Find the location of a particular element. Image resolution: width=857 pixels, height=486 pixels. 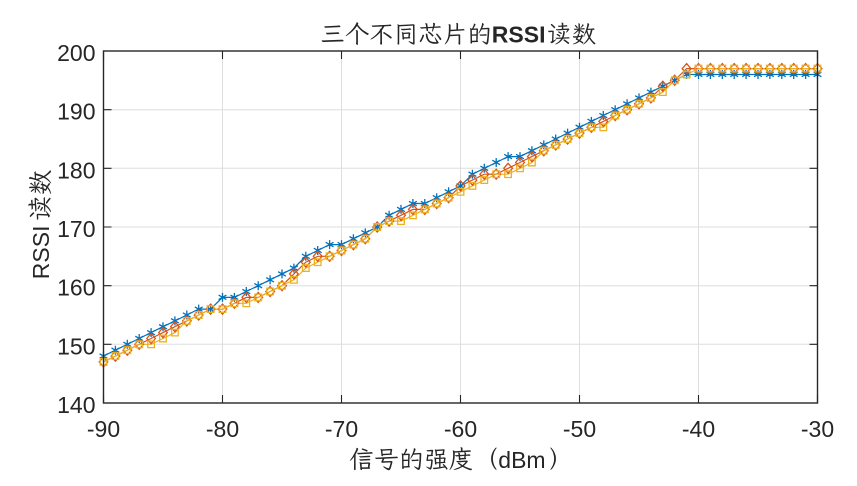

svg-text: -70 is located at coordinates (341, 429).